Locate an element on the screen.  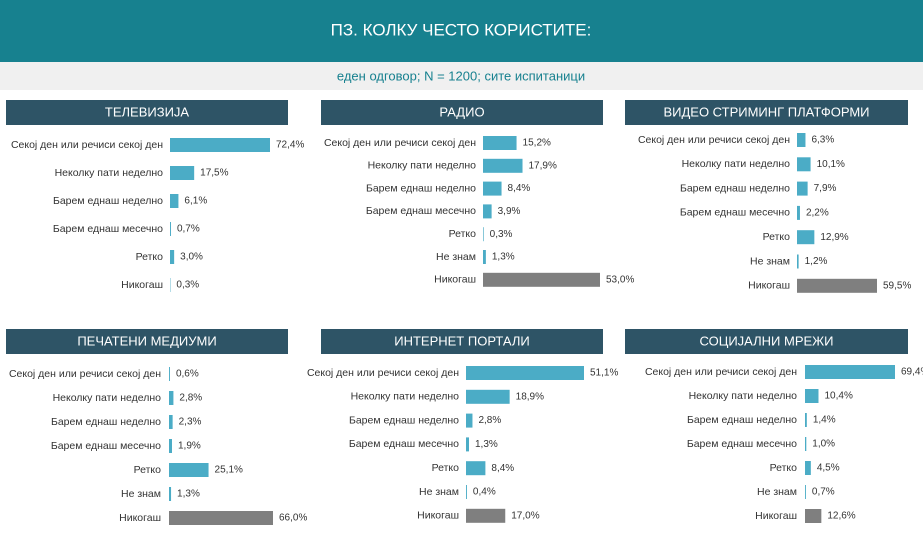
value-label: 18,9% is located at coordinates (530, 396).